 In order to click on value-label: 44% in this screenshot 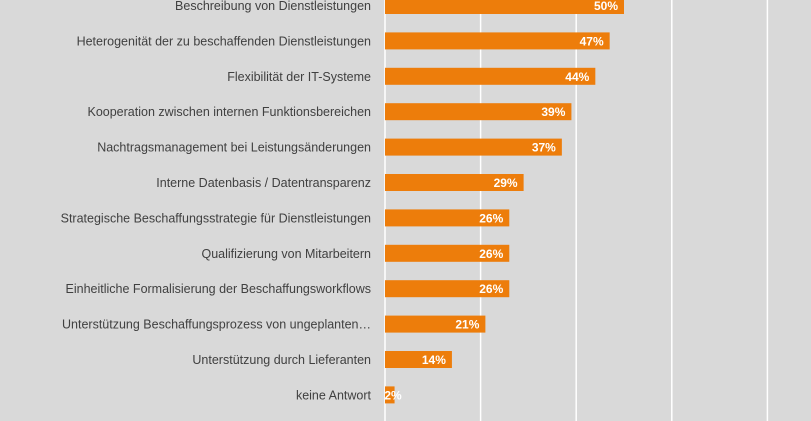, I will do `click(577, 77)`.